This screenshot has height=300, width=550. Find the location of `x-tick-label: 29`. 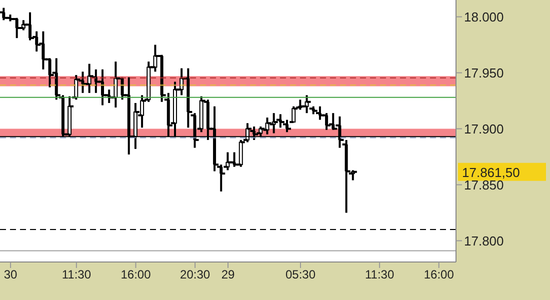

x-tick-label: 29 is located at coordinates (228, 275).